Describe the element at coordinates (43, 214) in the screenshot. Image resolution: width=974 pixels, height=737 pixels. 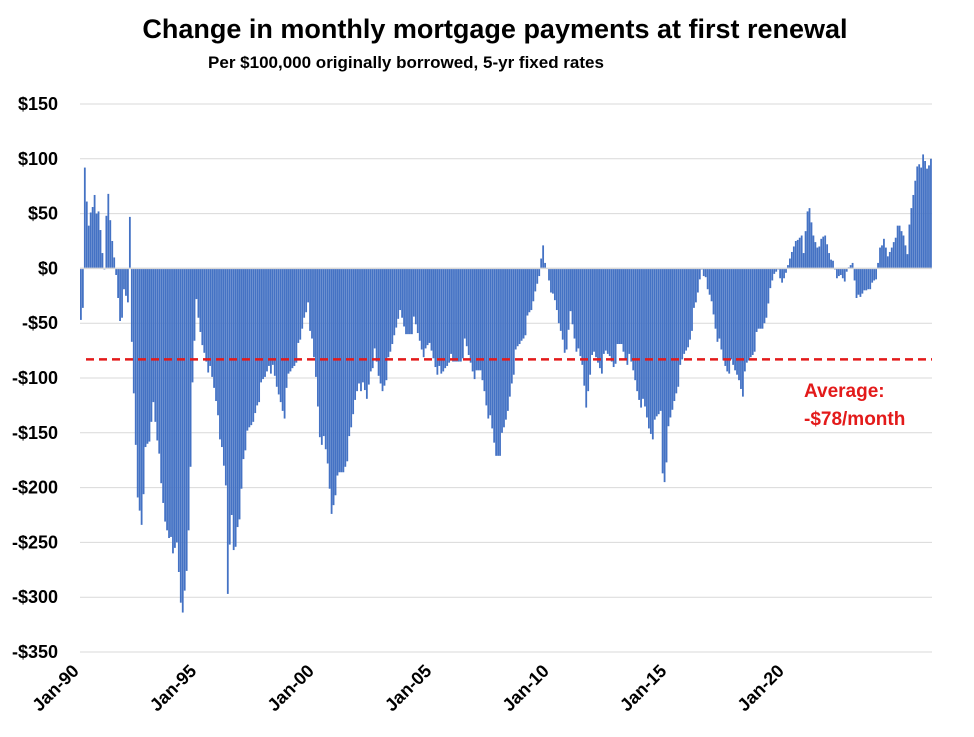
I see `y-tick-label: $50` at that location.